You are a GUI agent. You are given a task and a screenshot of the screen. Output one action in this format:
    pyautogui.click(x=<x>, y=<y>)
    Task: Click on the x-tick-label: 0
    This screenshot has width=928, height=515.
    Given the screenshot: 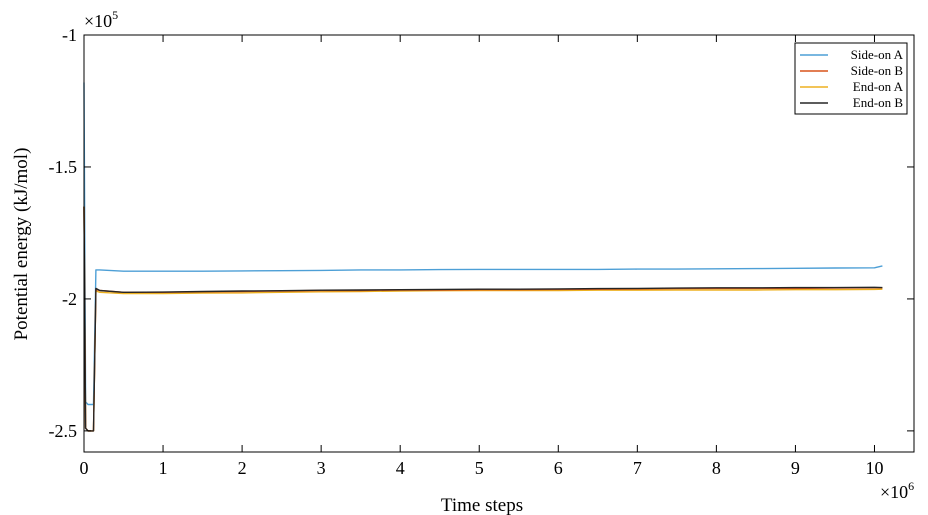 What is the action you would take?
    pyautogui.click(x=84, y=468)
    